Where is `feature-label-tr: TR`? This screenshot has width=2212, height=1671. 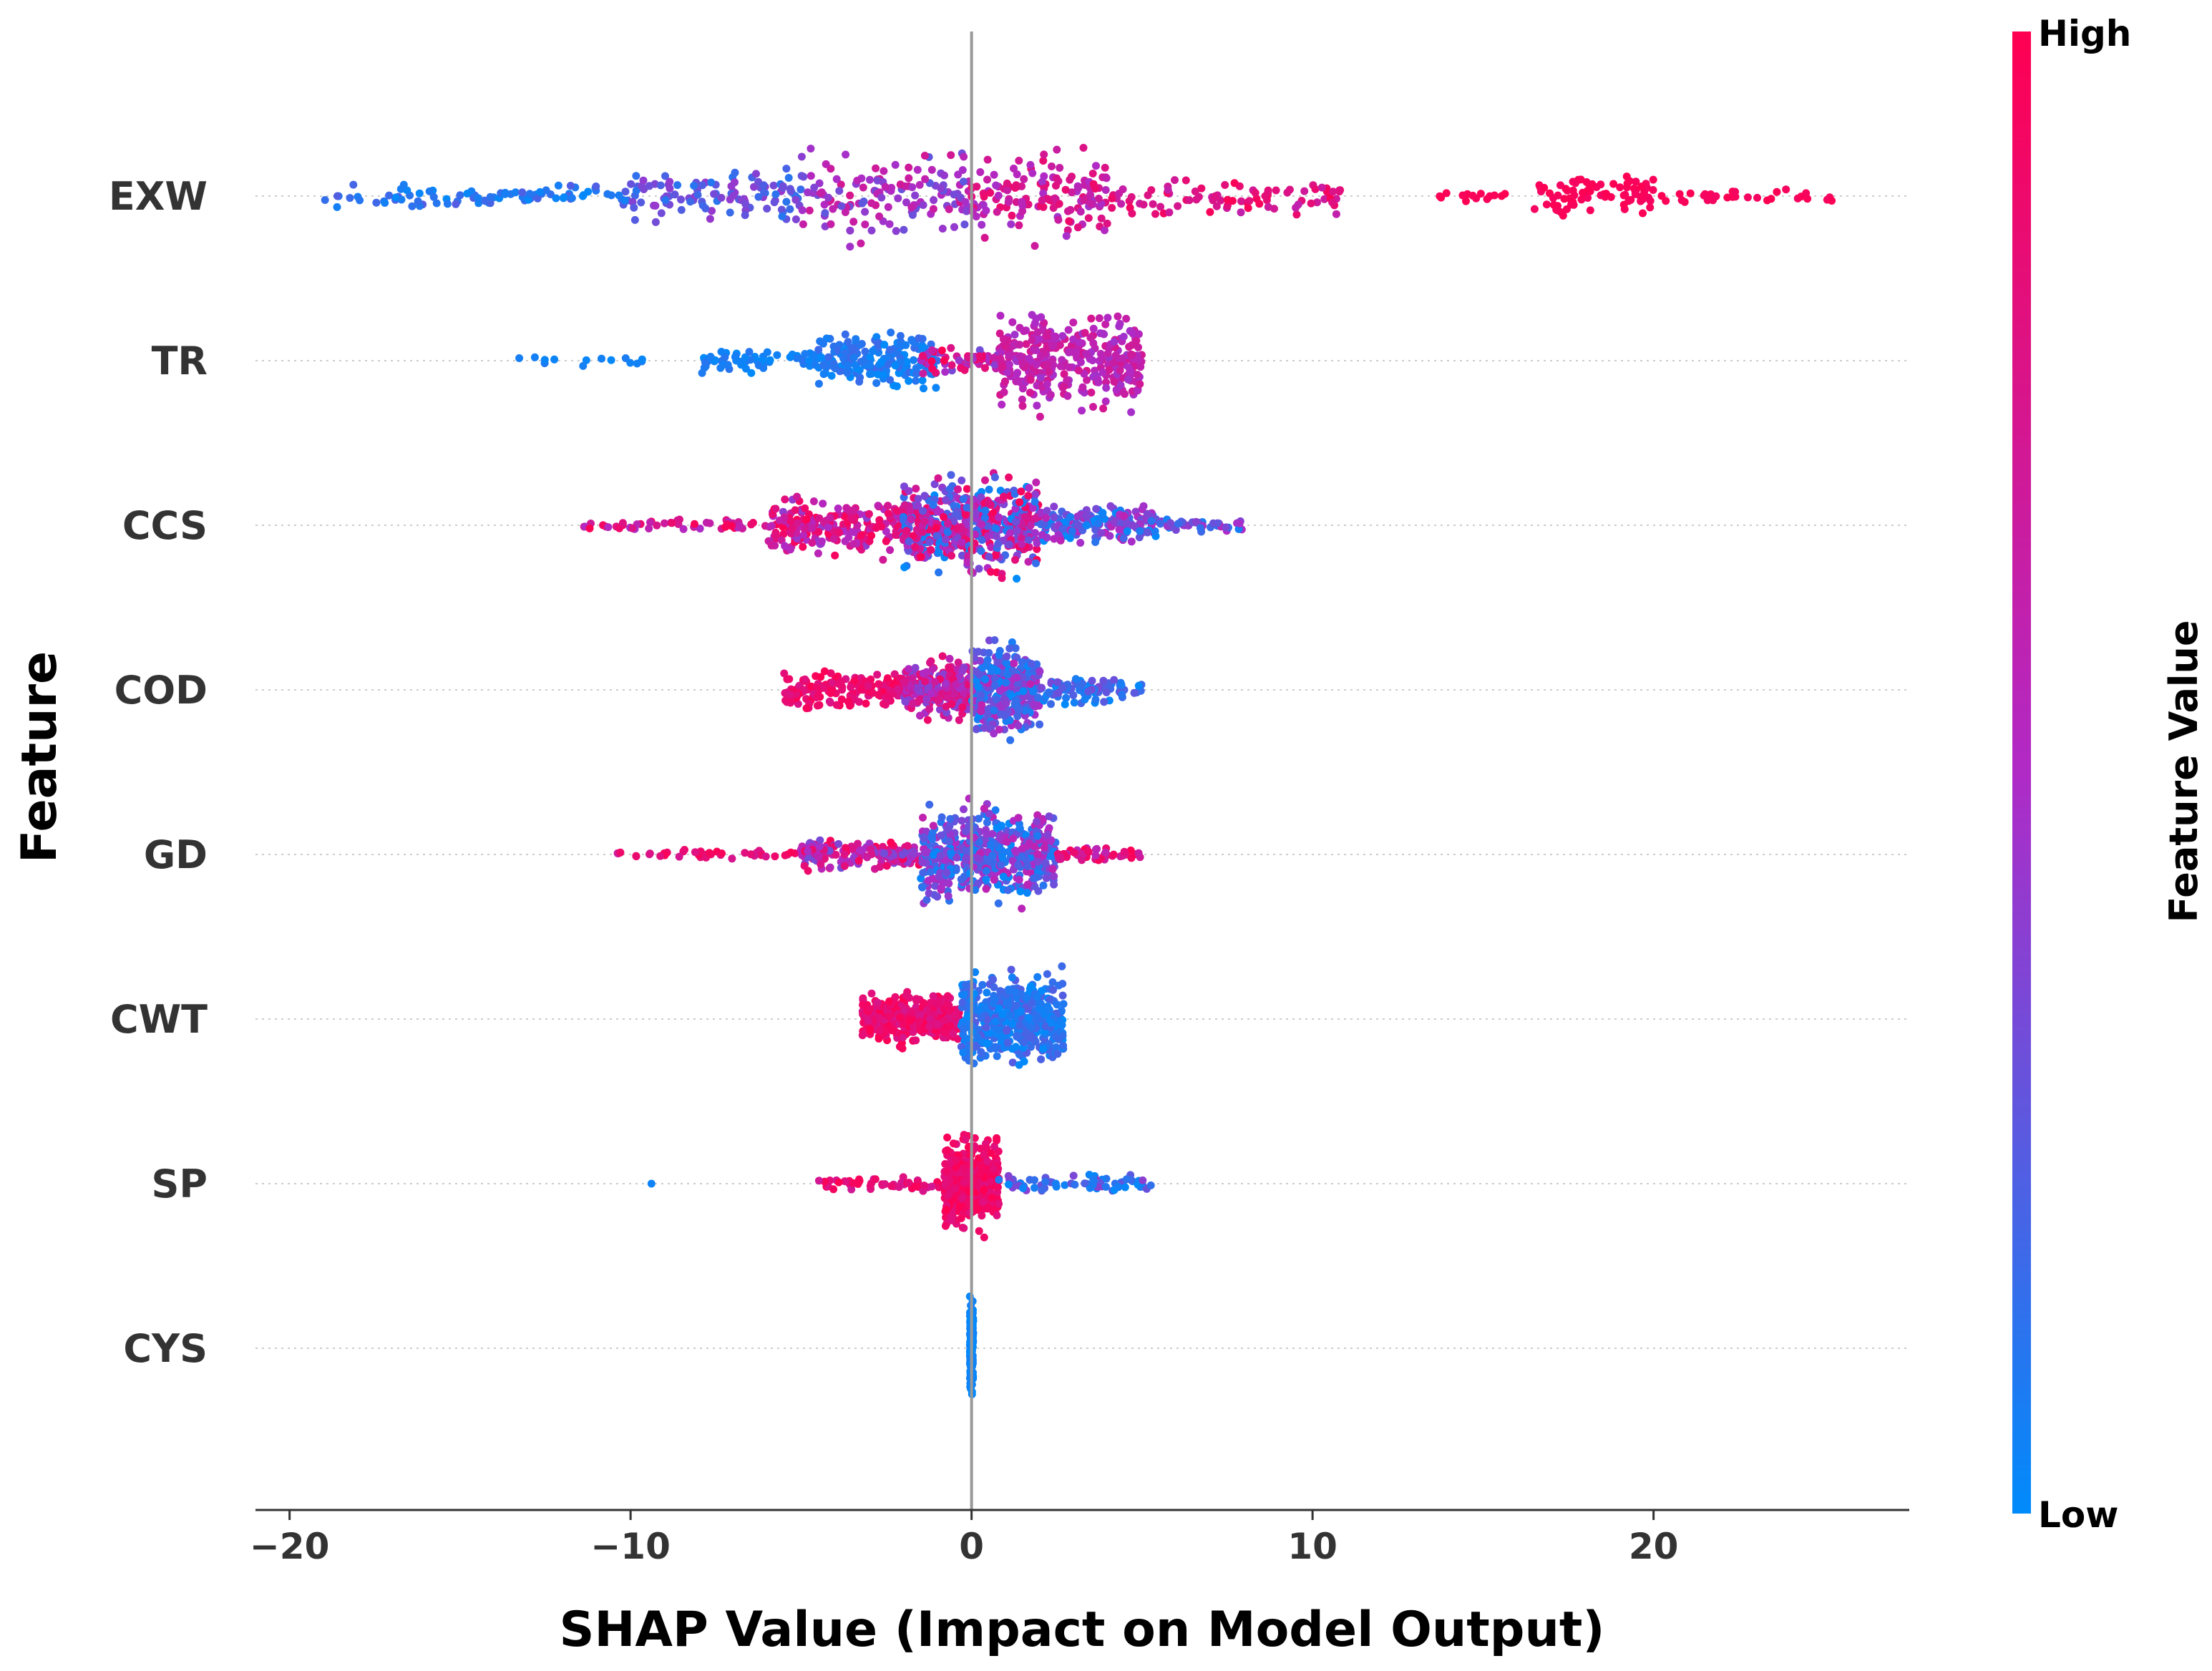 feature-label-tr: TR is located at coordinates (180, 361).